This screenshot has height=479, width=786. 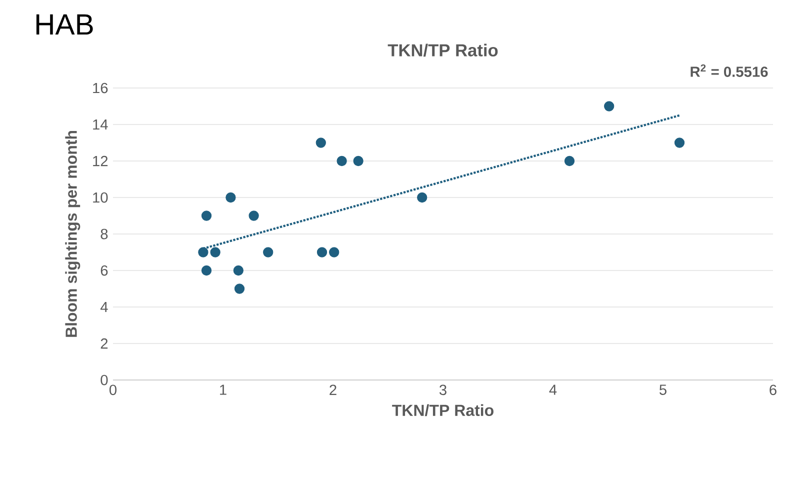 What do you see at coordinates (72, 233) in the screenshot?
I see `y-axis-title: Bloom sightings per month` at bounding box center [72, 233].